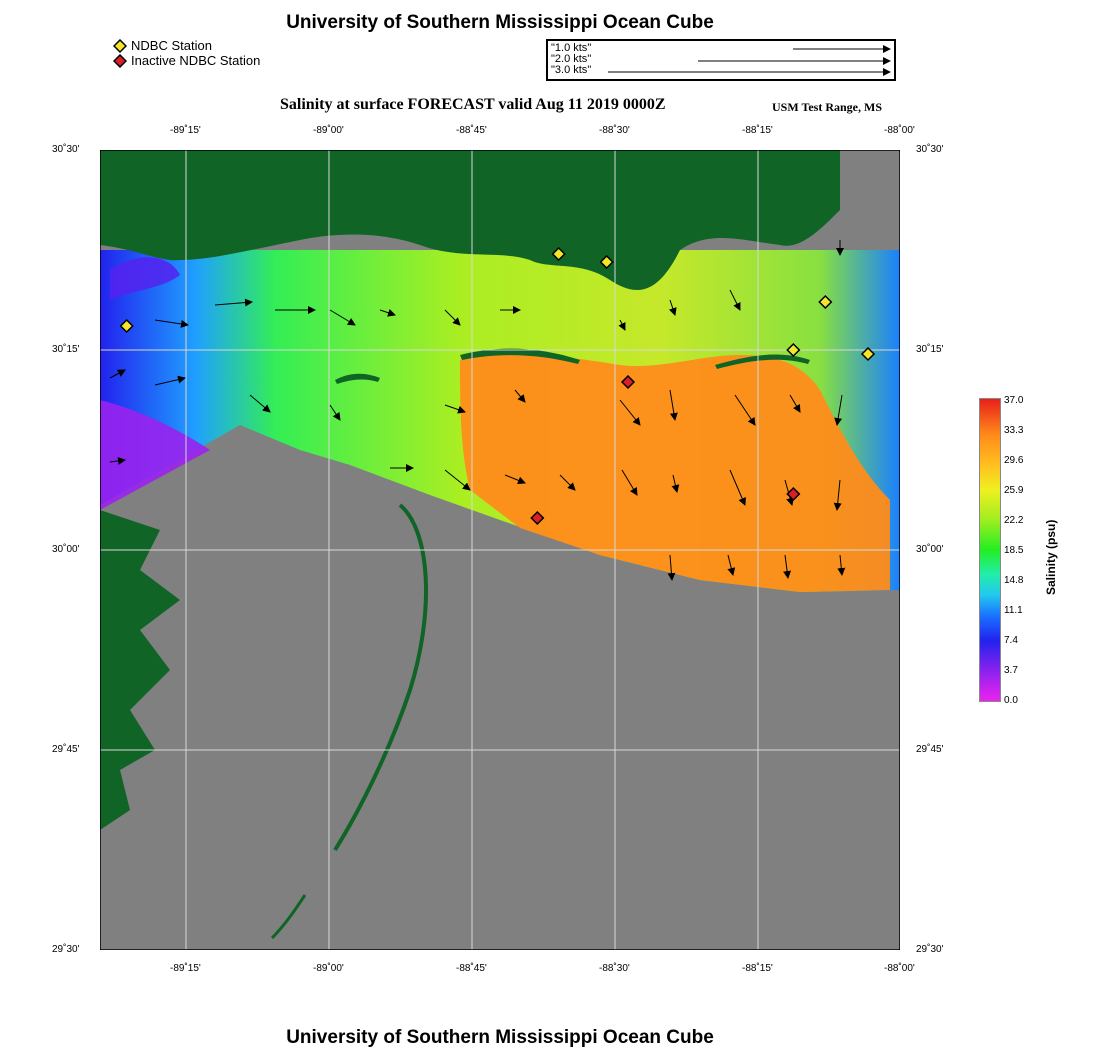 This screenshot has height=1050, width=1100. What do you see at coordinates (155, 455) in the screenshot?
I see `freshwater-plume-west` at bounding box center [155, 455].